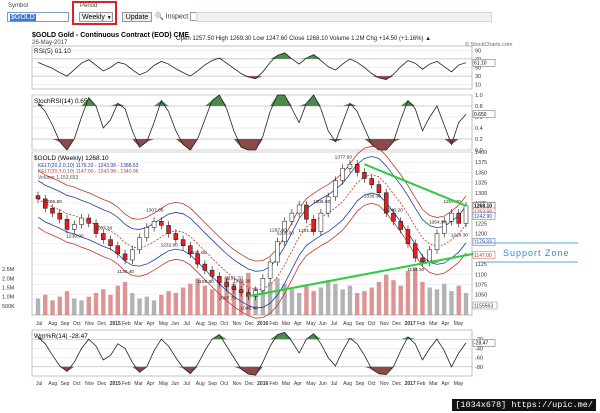 The image size is (600, 413). Describe the element at coordinates (478, 69) in the screenshot. I see `axis-tick-label: 50` at that location.